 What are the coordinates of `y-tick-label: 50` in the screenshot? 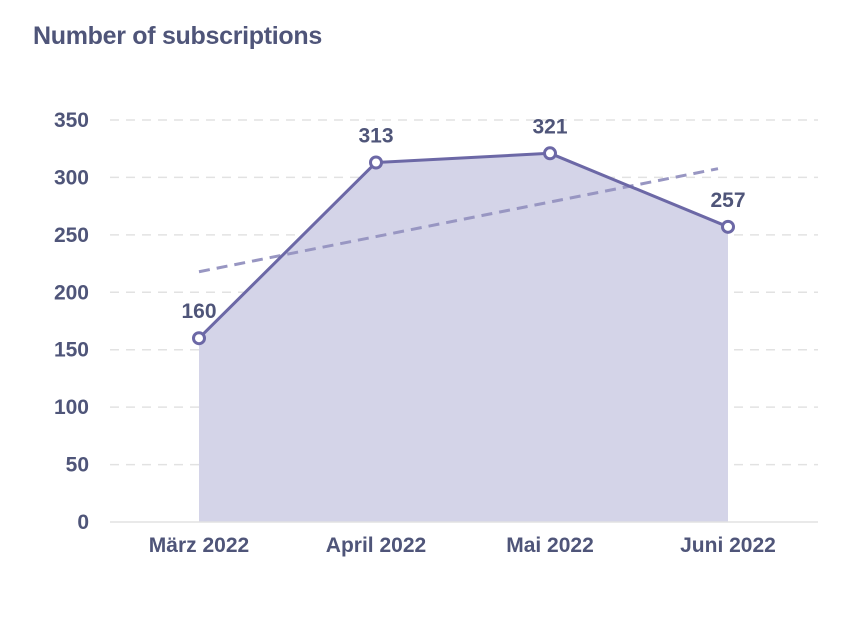 It's located at (77, 465).